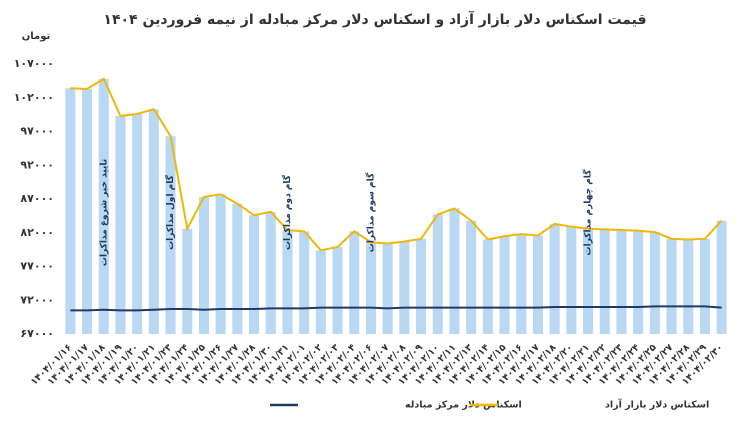  What do you see at coordinates (37, 198) in the screenshot?
I see `y-tick-label: ۸۷۰۰۰` at bounding box center [37, 198].